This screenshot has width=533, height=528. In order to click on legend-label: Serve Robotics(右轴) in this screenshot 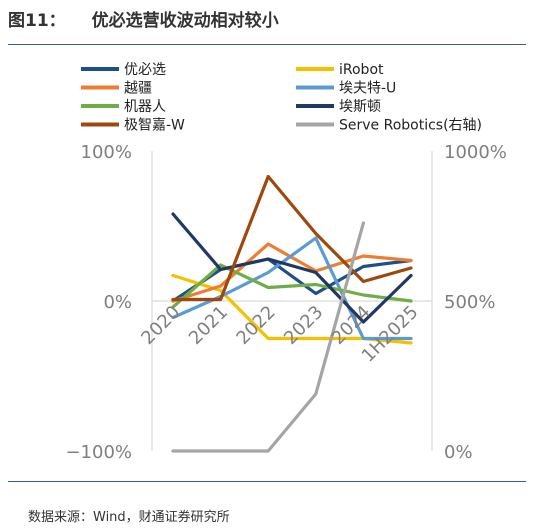, I will do `click(410, 126)`.